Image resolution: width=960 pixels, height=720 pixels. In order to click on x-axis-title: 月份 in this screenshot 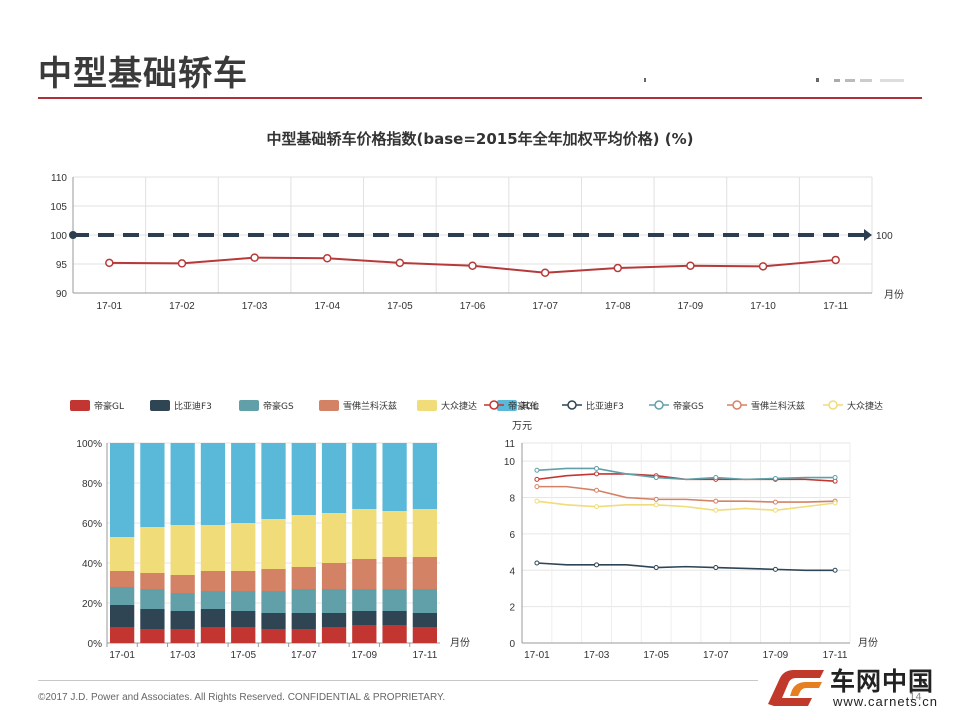, I will do `click(894, 295)`.